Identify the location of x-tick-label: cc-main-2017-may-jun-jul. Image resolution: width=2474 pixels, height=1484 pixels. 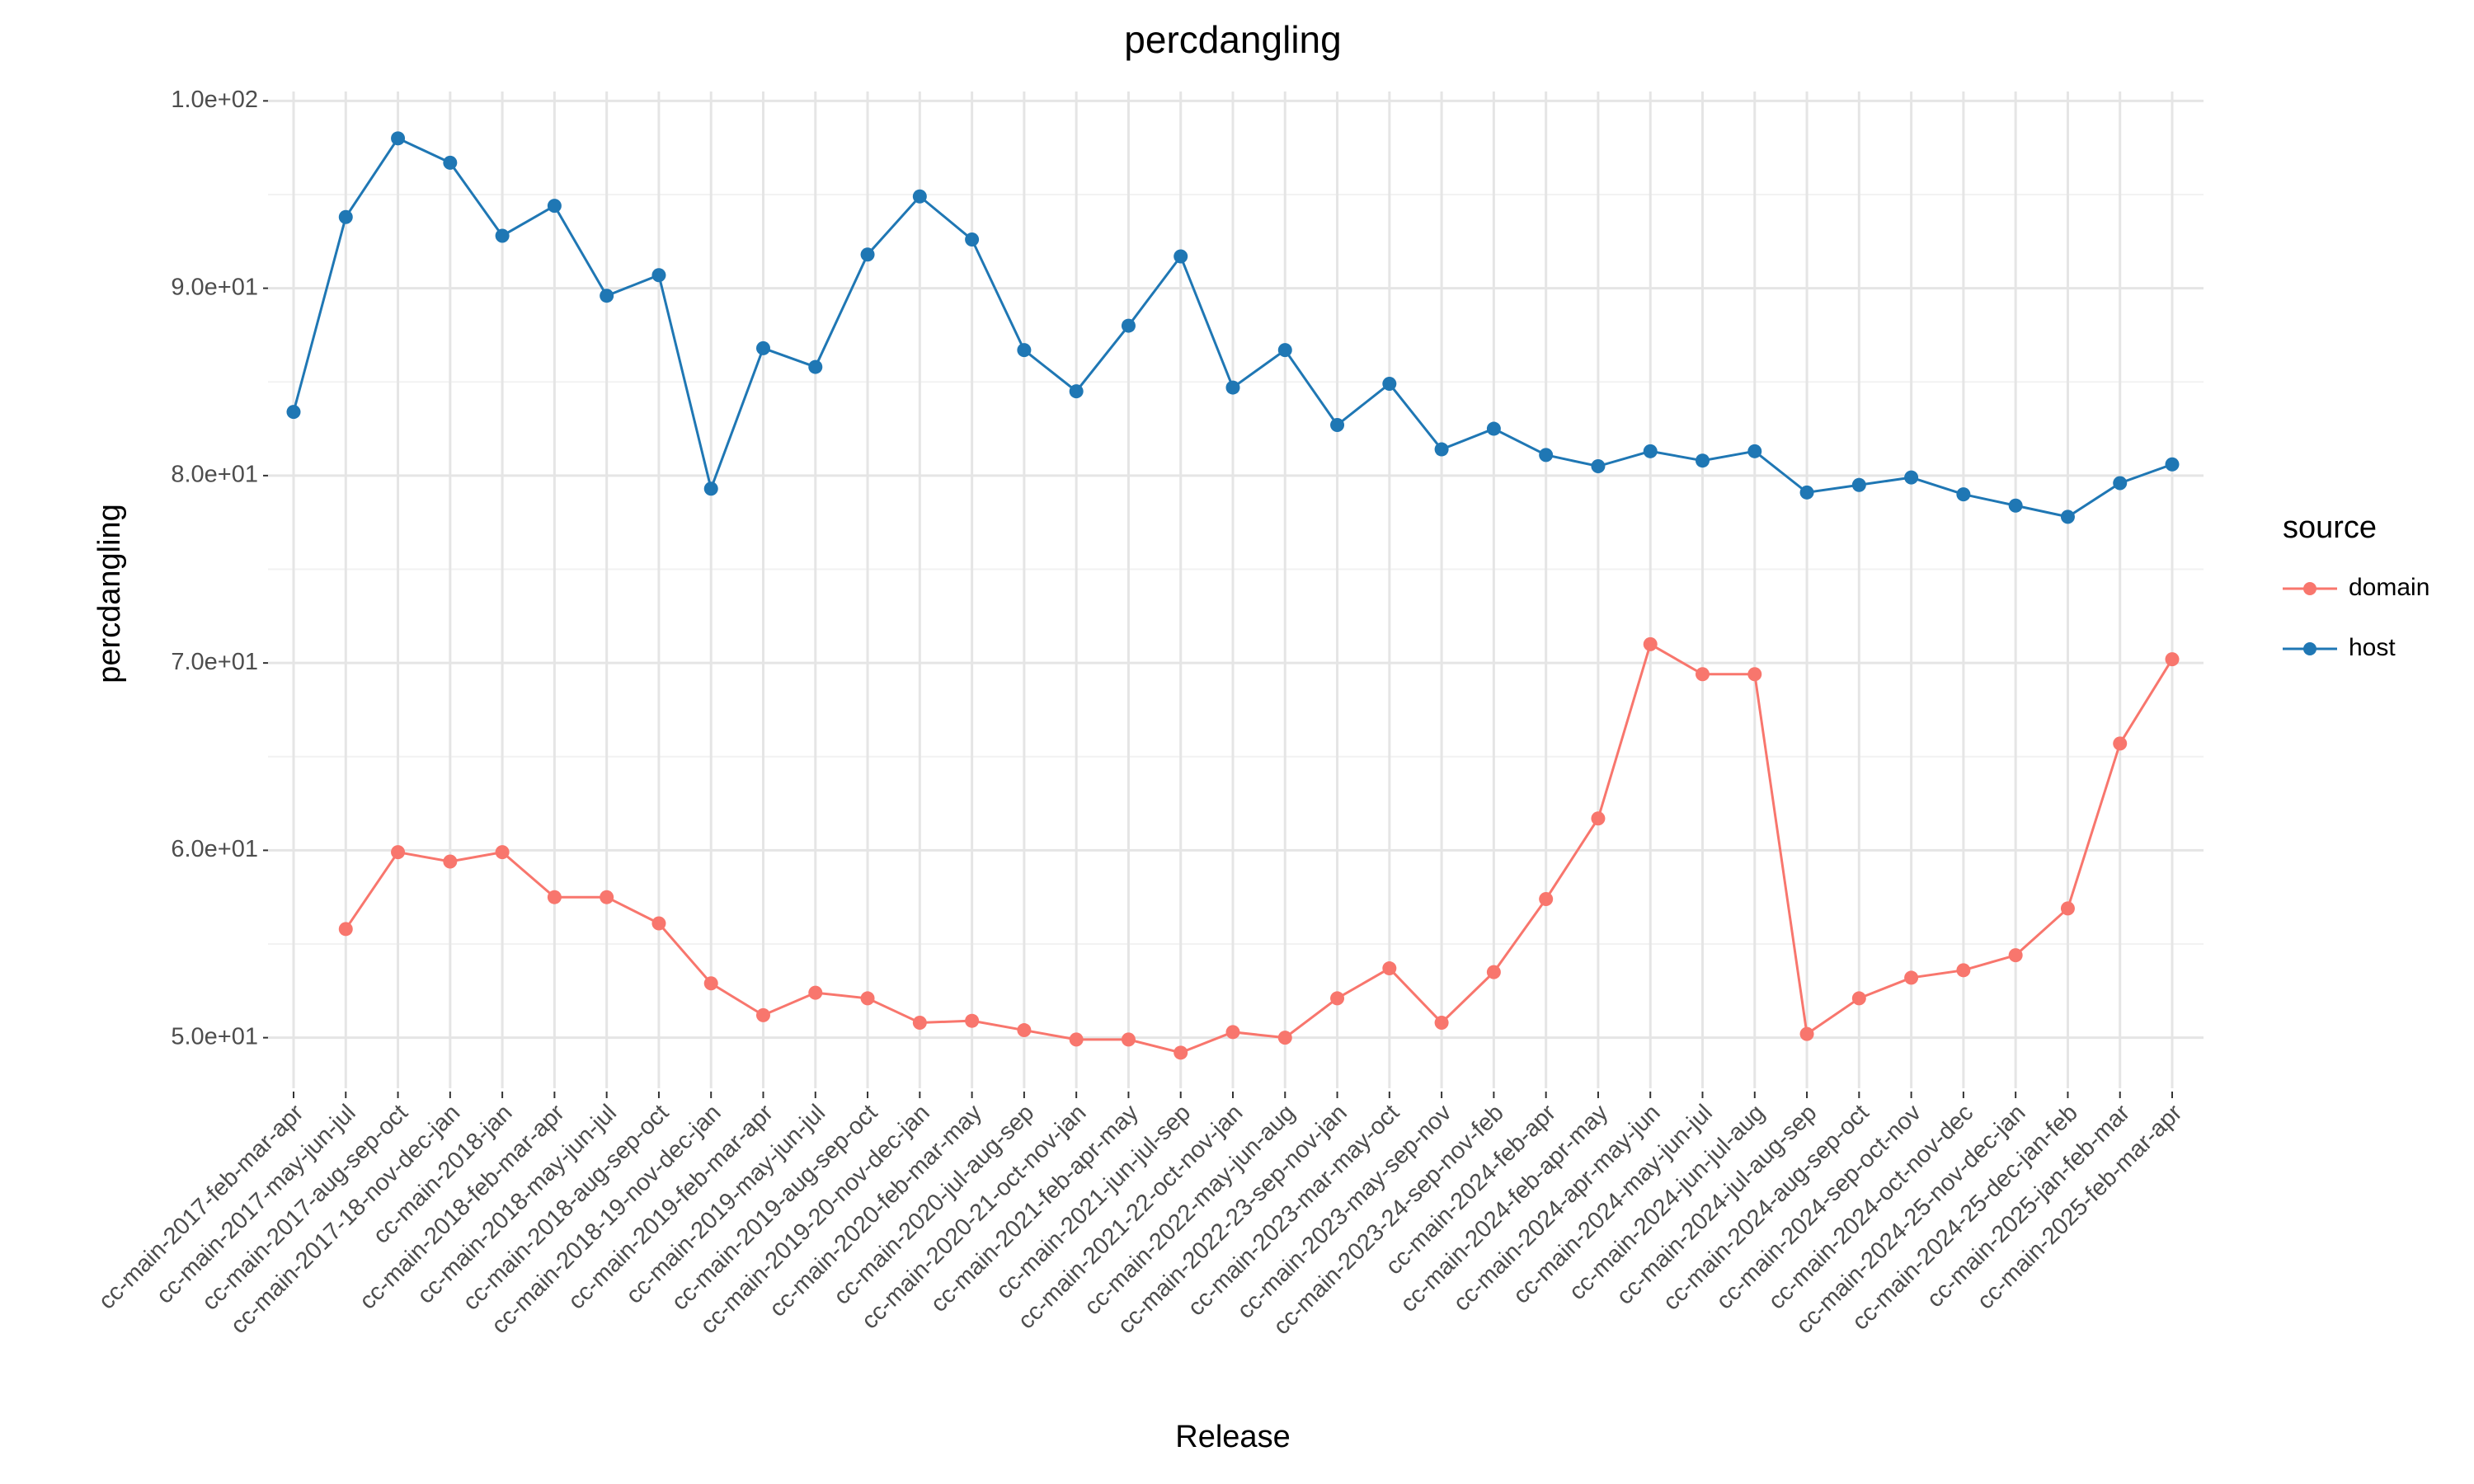
(256, 1204).